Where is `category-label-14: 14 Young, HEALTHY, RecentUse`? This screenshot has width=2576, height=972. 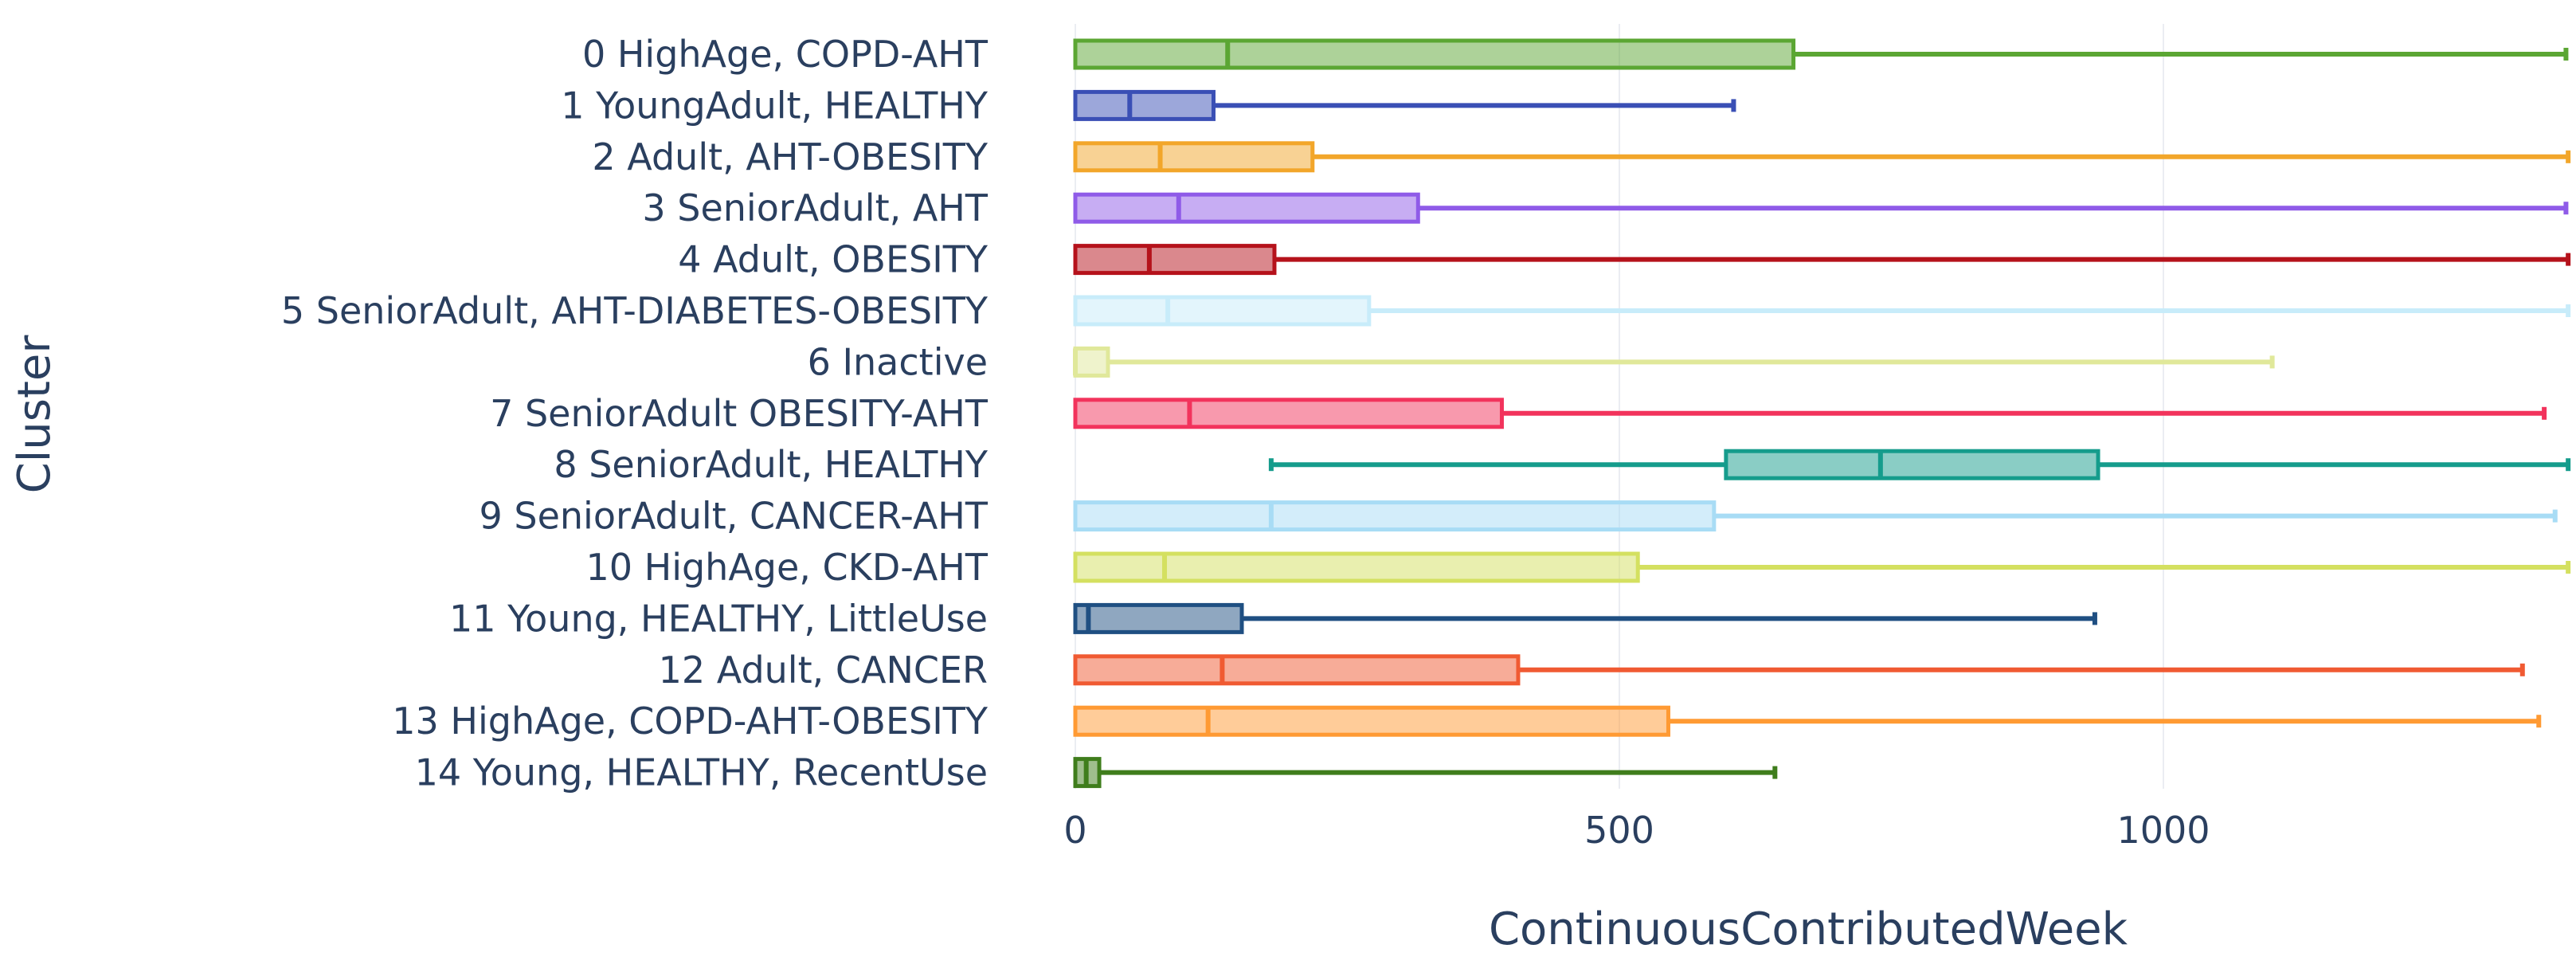 category-label-14: 14 Young, HEALTHY, RecentUse is located at coordinates (701, 772).